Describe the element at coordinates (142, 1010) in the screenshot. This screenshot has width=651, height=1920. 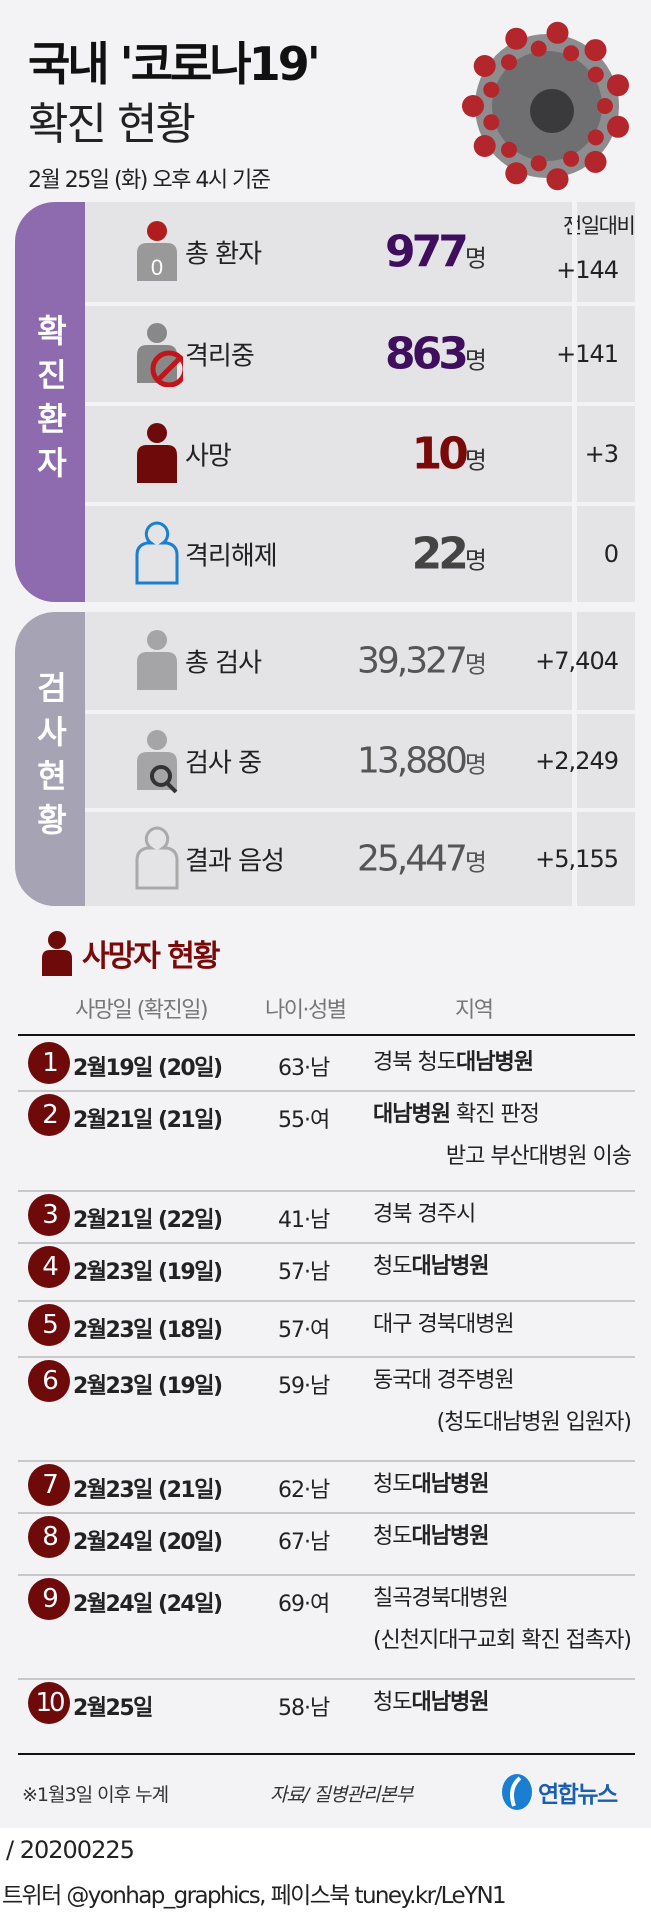
I see `col-header-date: 사망일 (확진일)` at that location.